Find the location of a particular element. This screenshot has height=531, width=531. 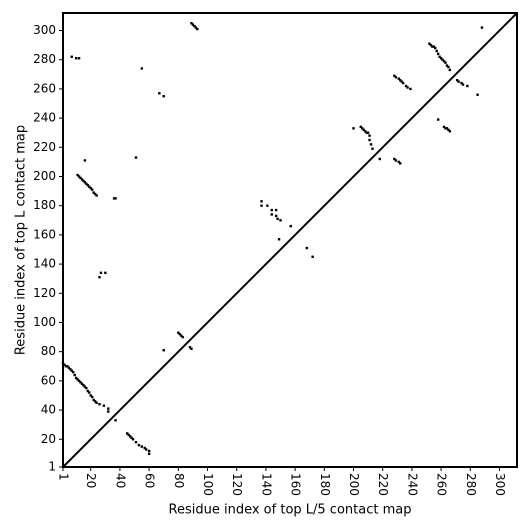

x-tick-label: 160 is located at coordinates (296, 484).